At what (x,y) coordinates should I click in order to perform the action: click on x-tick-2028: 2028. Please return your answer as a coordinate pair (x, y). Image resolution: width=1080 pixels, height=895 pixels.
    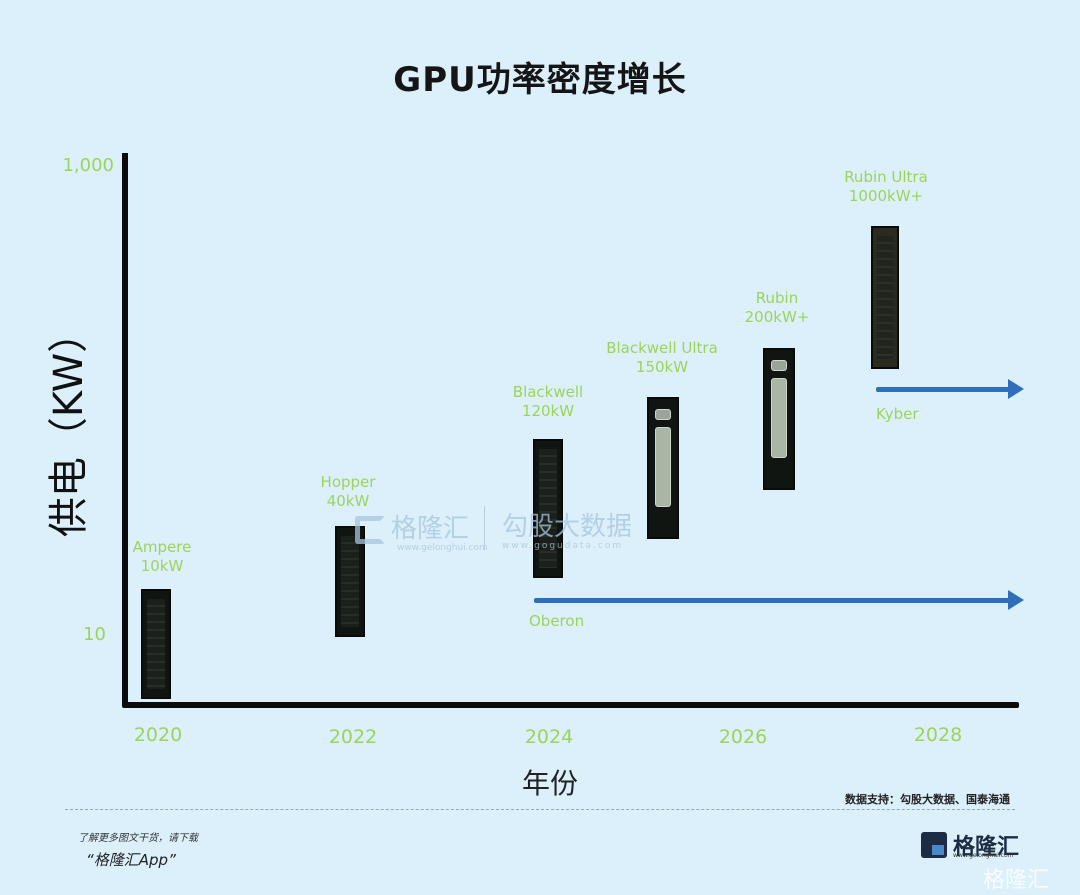
    Looking at the image, I should click on (938, 735).